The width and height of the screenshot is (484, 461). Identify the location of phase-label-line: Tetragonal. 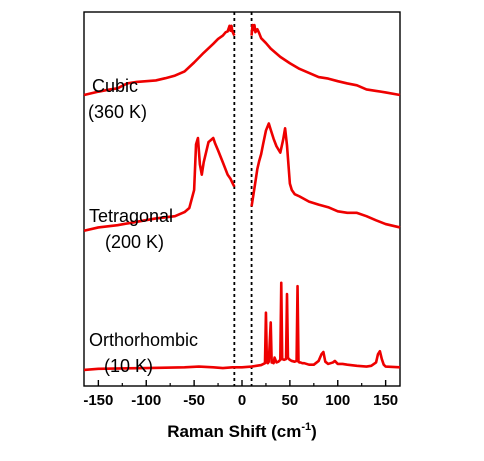
(131, 216).